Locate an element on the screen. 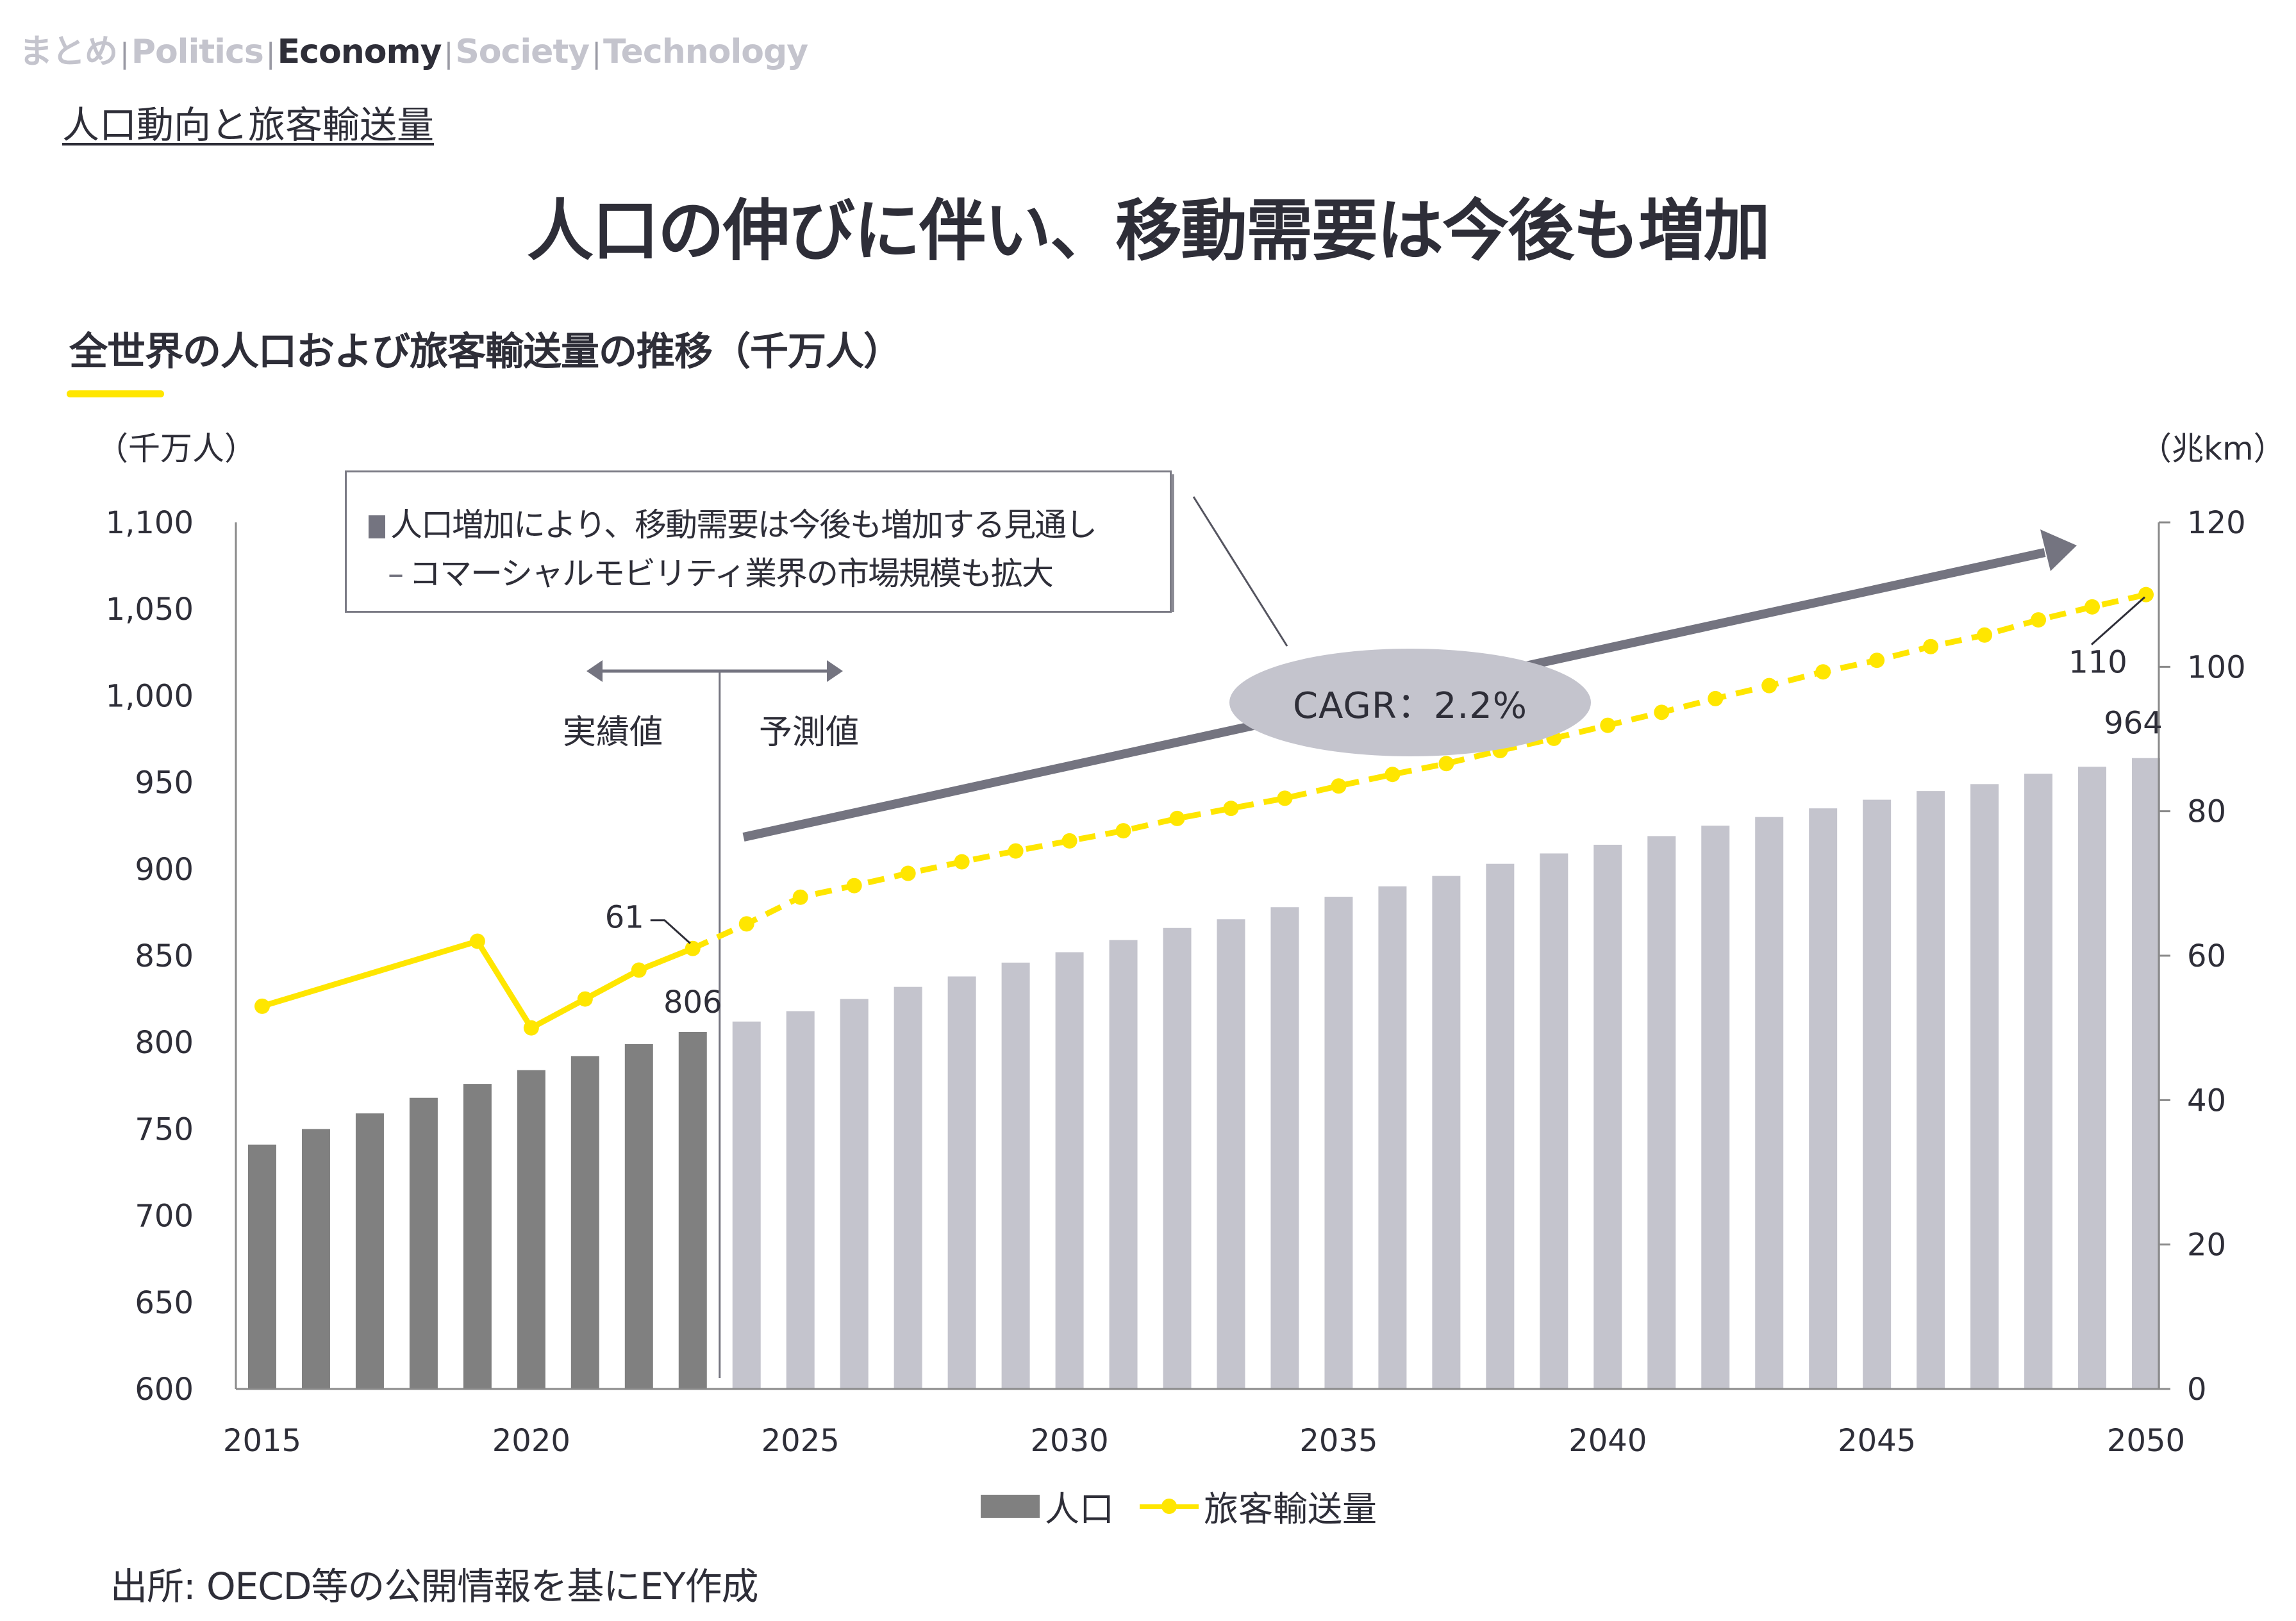  bar-2015 is located at coordinates (262, 1266).